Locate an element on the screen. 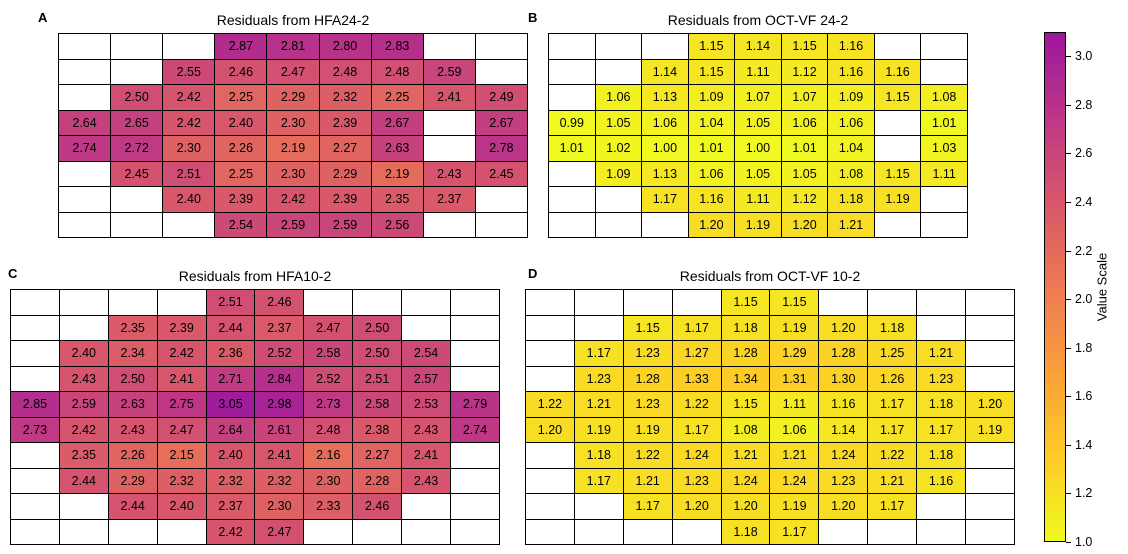  heatmap-cell: 2.83 is located at coordinates (397, 46).